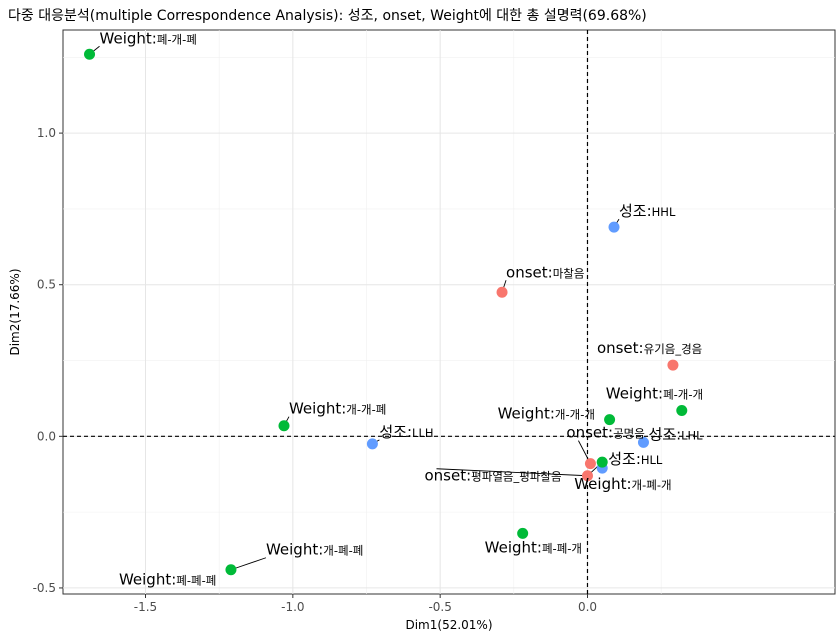  What do you see at coordinates (622, 484) in the screenshot?
I see `data-label: Weight:개-폐-개` at bounding box center [622, 484].